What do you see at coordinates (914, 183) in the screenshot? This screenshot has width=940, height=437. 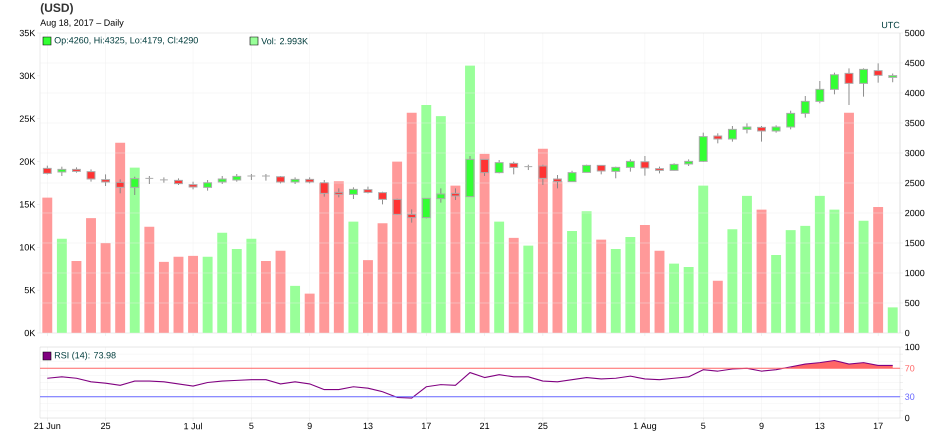 I see `y2-tick-label: 2500` at bounding box center [914, 183].